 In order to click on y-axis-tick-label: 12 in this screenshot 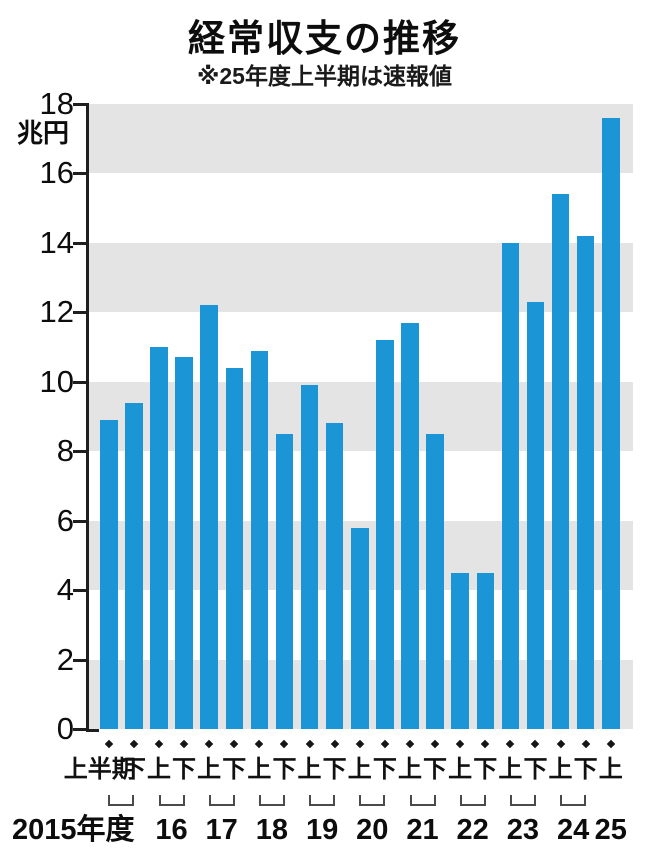, I will do `click(56, 312)`.